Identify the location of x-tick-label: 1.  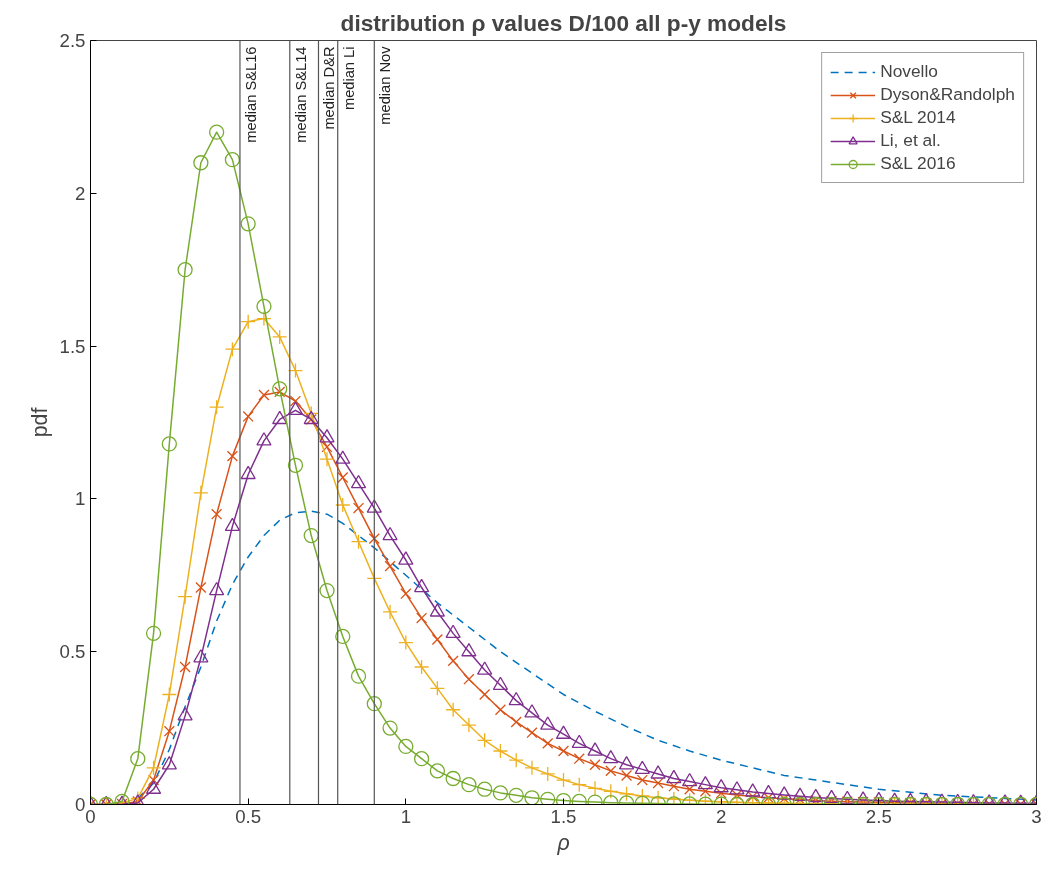
(406, 816).